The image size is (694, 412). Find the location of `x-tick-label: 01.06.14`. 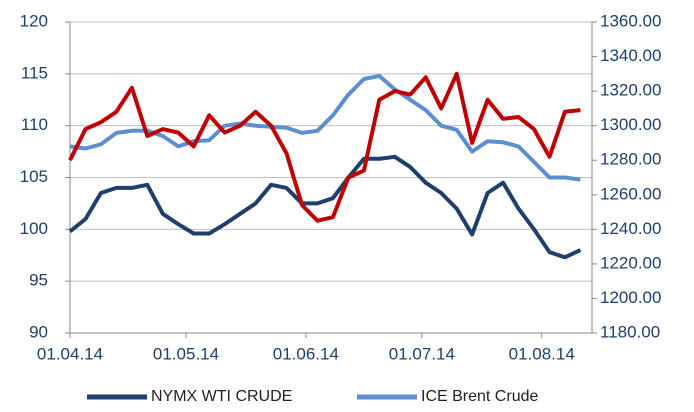

x-tick-label: 01.06.14 is located at coordinates (306, 353).